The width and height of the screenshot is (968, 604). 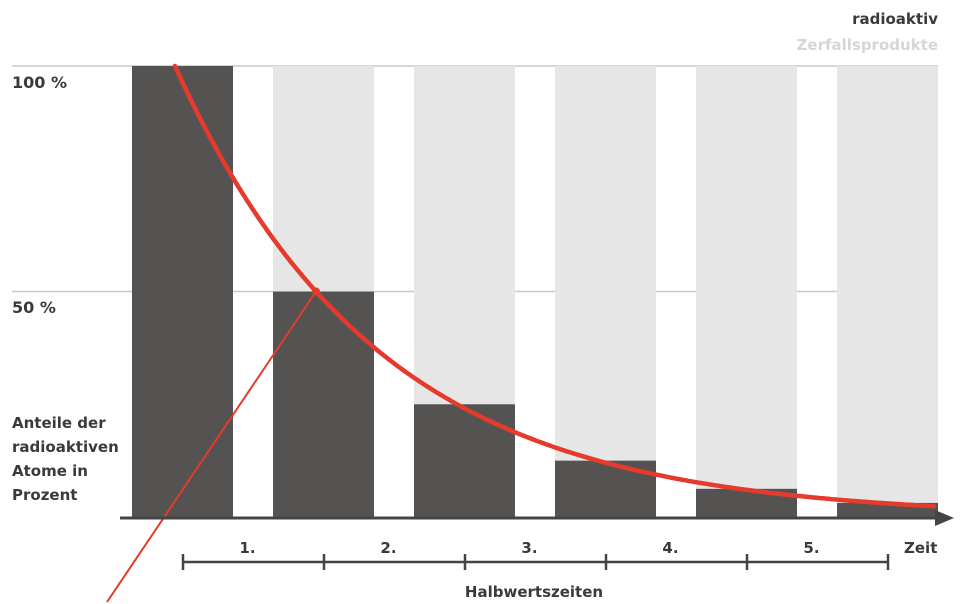 What do you see at coordinates (867, 45) in the screenshot?
I see `legend-zerfallsprodukte: Zerfallsprodukte` at bounding box center [867, 45].